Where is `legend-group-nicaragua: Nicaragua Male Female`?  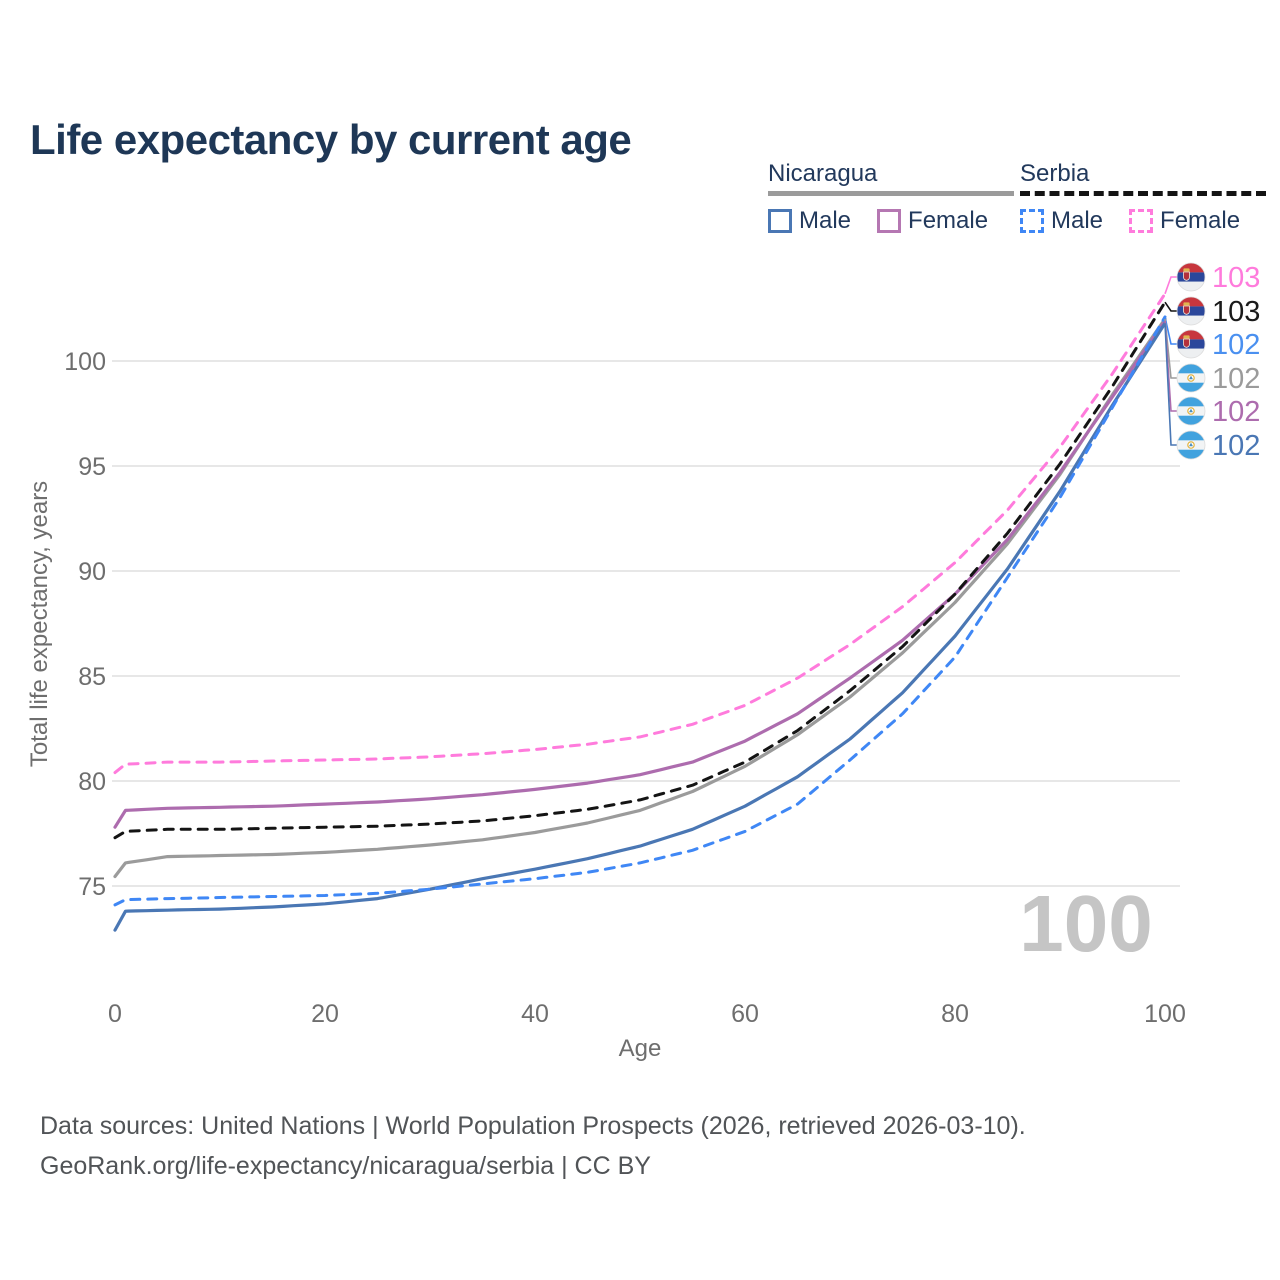
legend-group-nicaragua: Nicaragua Male Female is located at coordinates (891, 197).